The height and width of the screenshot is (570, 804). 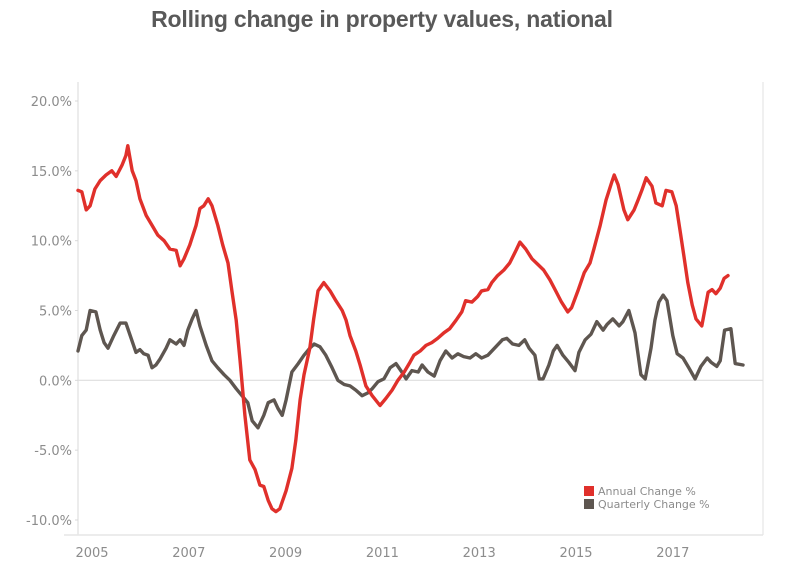 What do you see at coordinates (589, 491) in the screenshot?
I see `legend-swatch-annual` at bounding box center [589, 491].